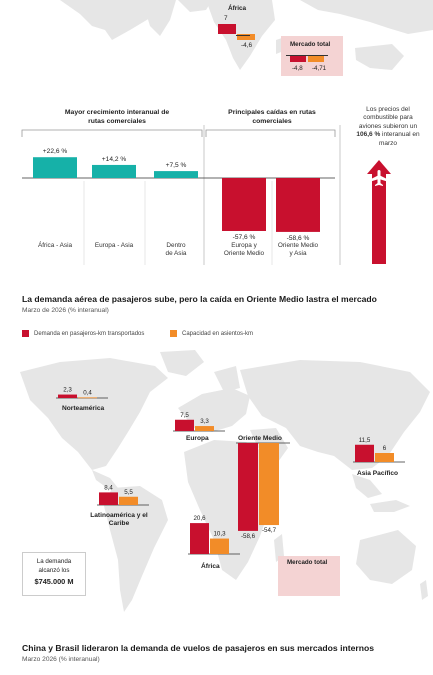  What do you see at coordinates (379, 218) in the screenshot?
I see `fuel-arrow-shaft` at bounding box center [379, 218].